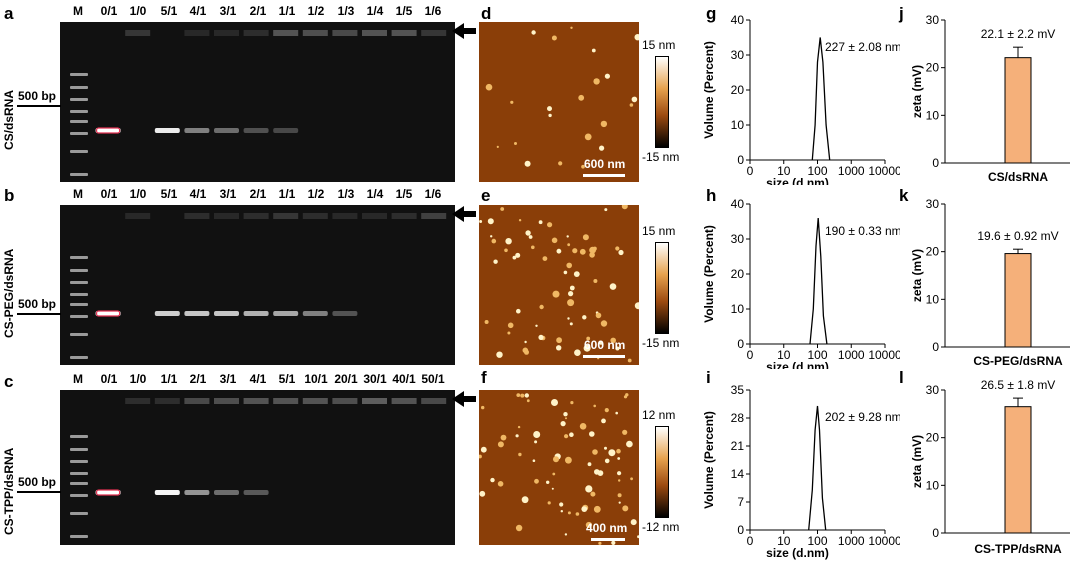  I want to click on lane-label: 2/1, so click(258, 11).